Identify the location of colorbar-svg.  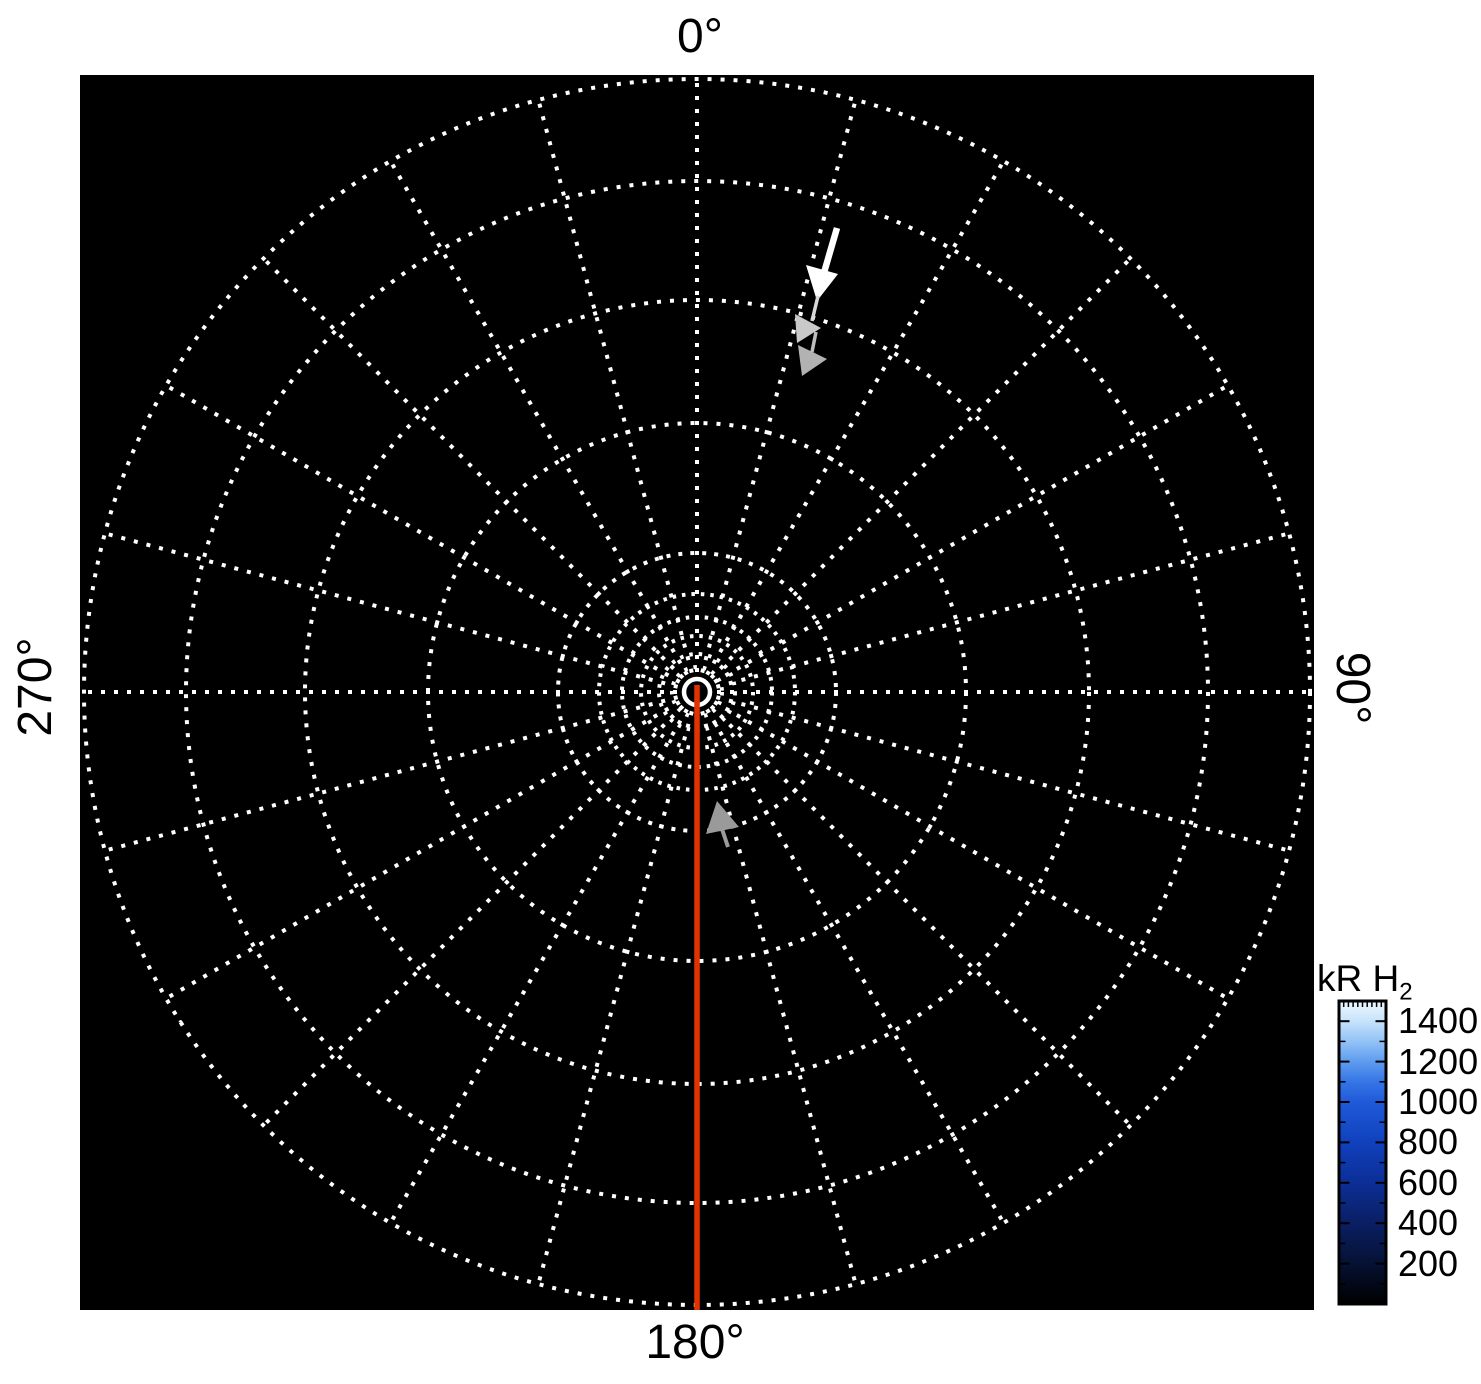
(1362, 1152).